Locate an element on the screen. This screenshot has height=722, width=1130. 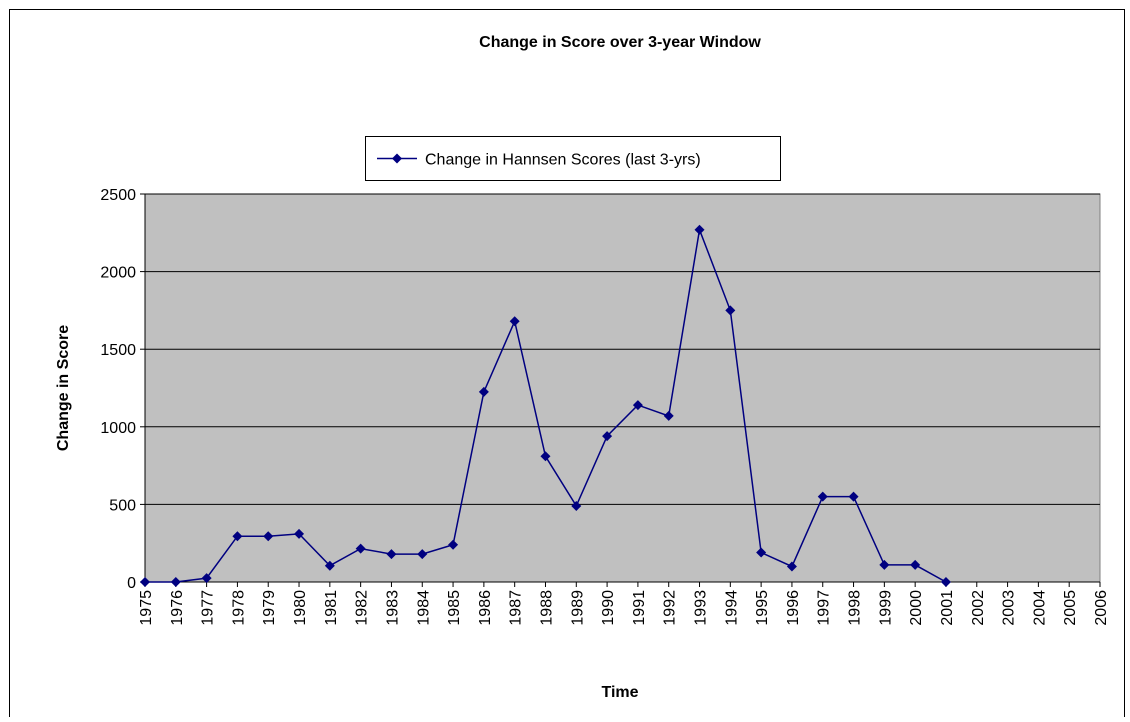
x-tick-label: 1978 is located at coordinates (238, 608).